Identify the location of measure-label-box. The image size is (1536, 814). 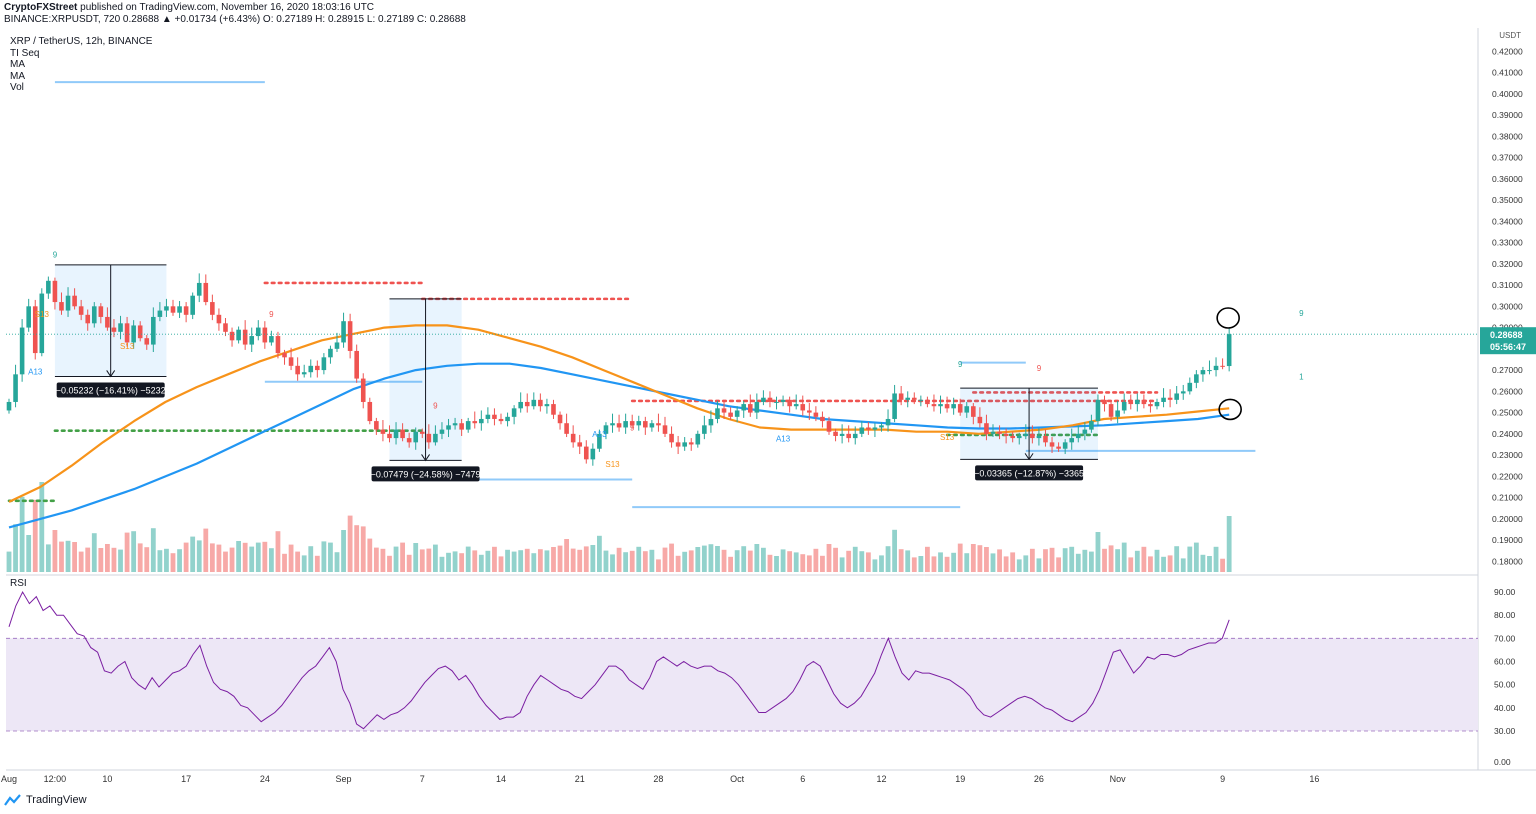
(110, 390).